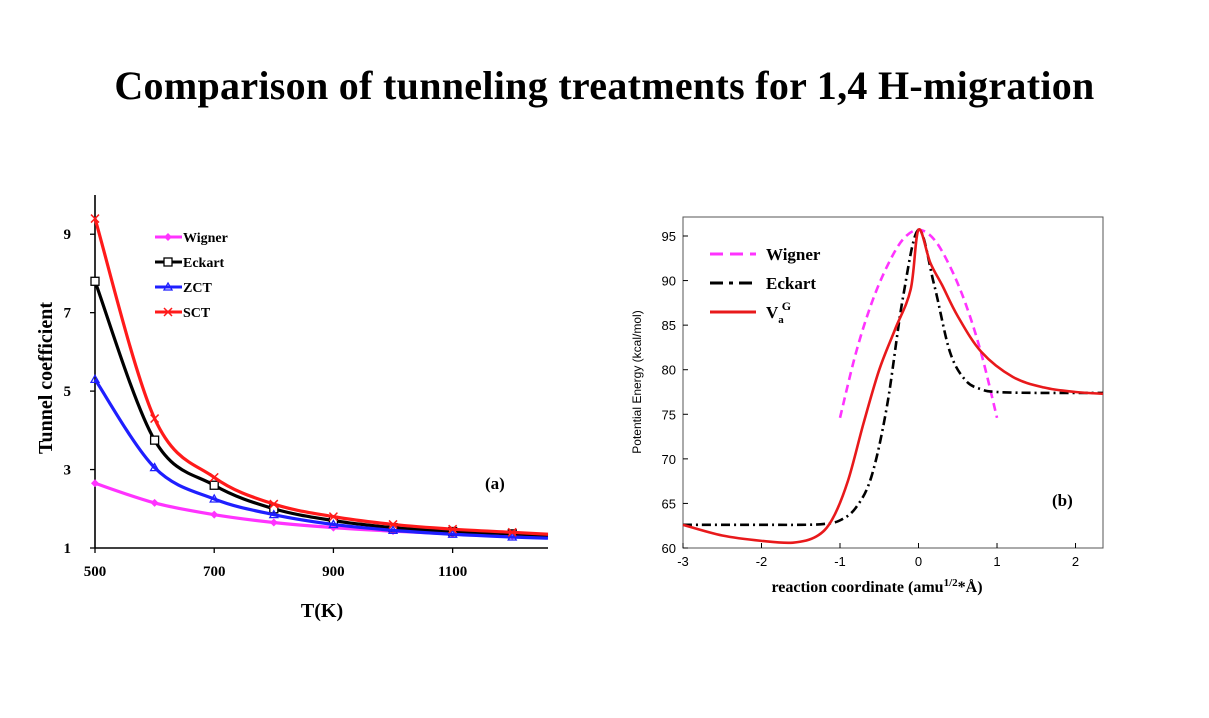  What do you see at coordinates (669, 548) in the screenshot?
I see `chart-b-y-tick-label: 60` at bounding box center [669, 548].